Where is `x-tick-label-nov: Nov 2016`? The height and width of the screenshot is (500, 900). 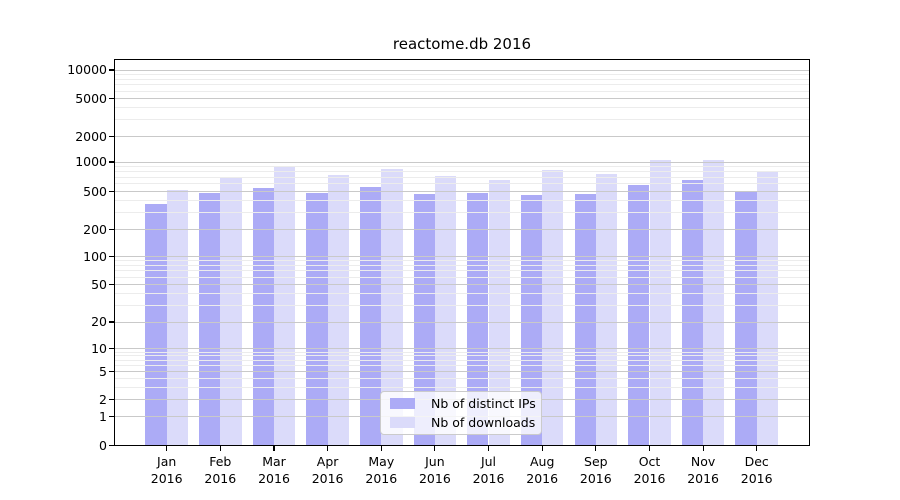
x-tick-label-nov: Nov 2016 is located at coordinates (703, 470).